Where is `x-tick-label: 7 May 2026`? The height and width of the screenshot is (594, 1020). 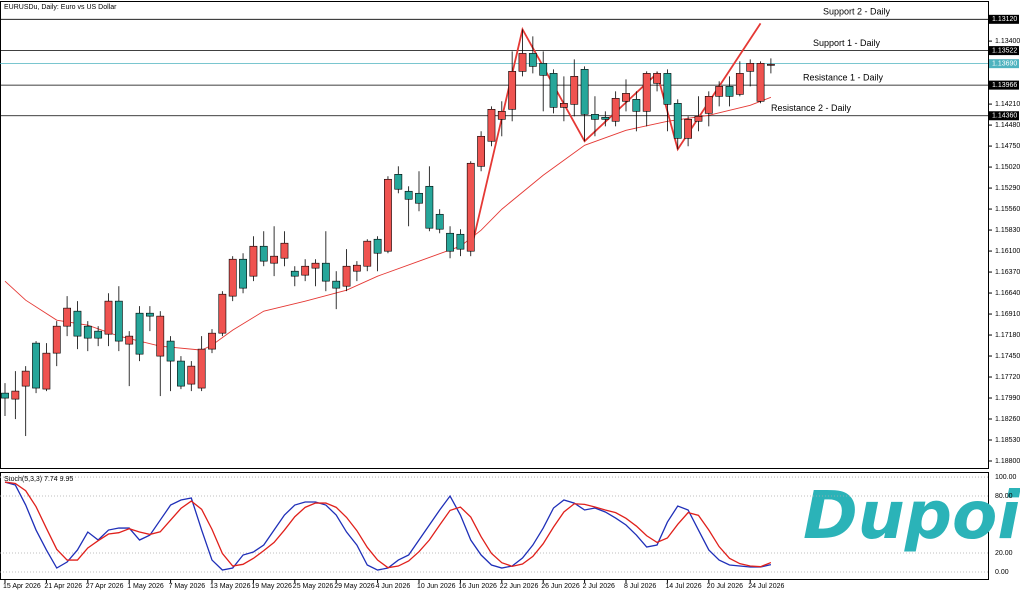 x-tick-label: 7 May 2026 is located at coordinates (187, 586).